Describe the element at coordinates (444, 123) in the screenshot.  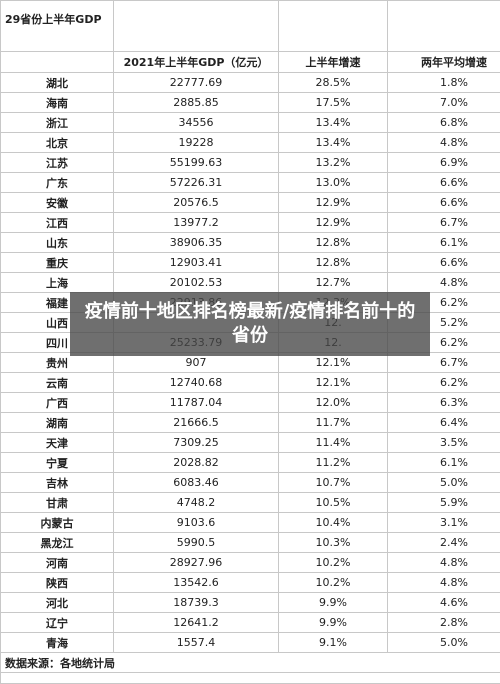
I see `two-year-growth-cell: 6.8%` at that location.